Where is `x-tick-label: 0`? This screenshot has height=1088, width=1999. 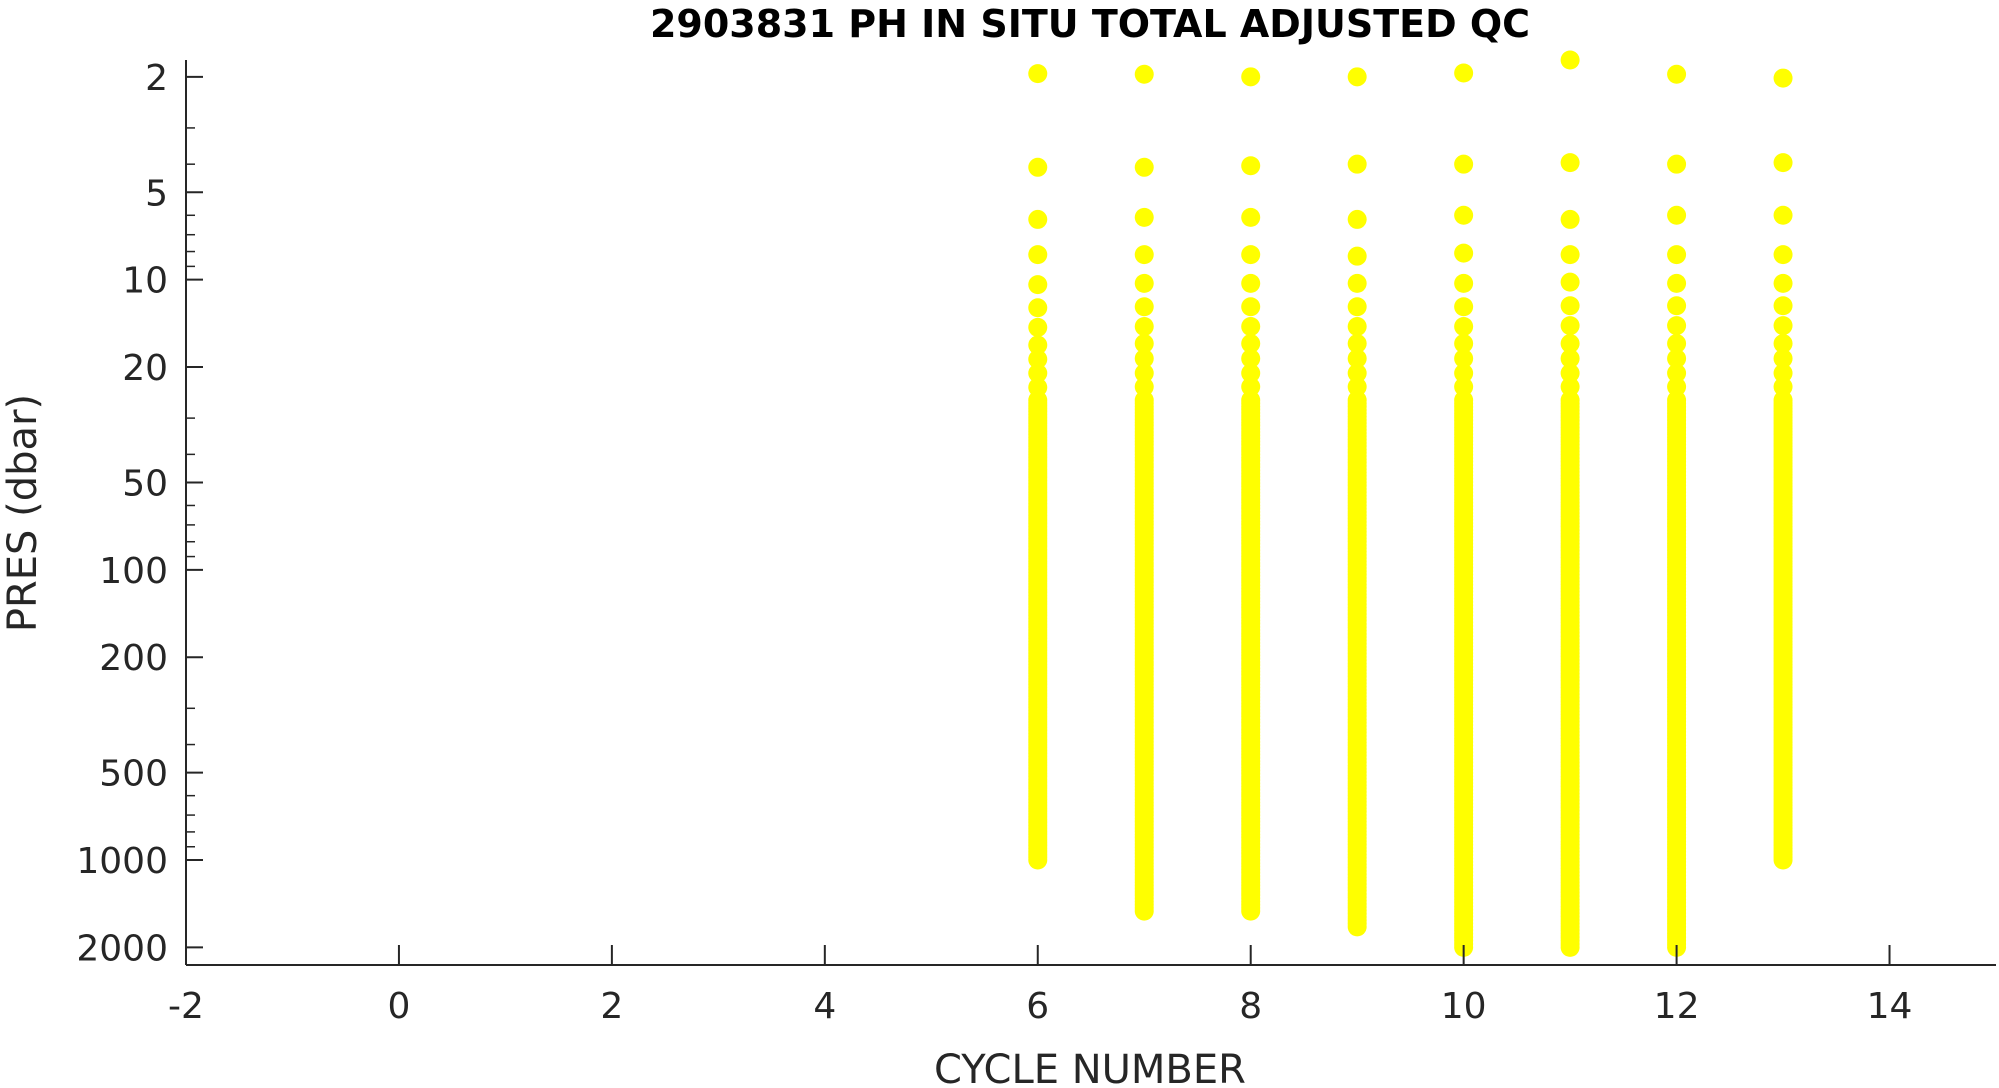
x-tick-label: 0 is located at coordinates (398, 1006).